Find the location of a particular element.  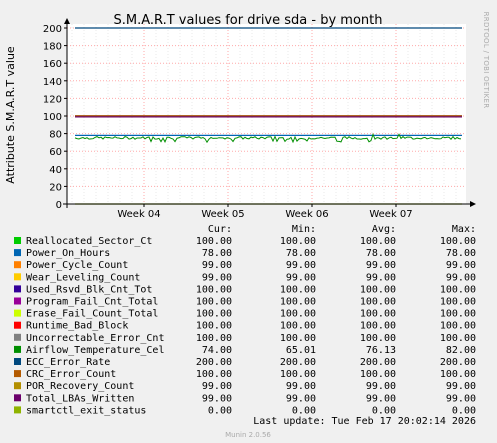

x-tick-label: Week 06 is located at coordinates (306, 214).